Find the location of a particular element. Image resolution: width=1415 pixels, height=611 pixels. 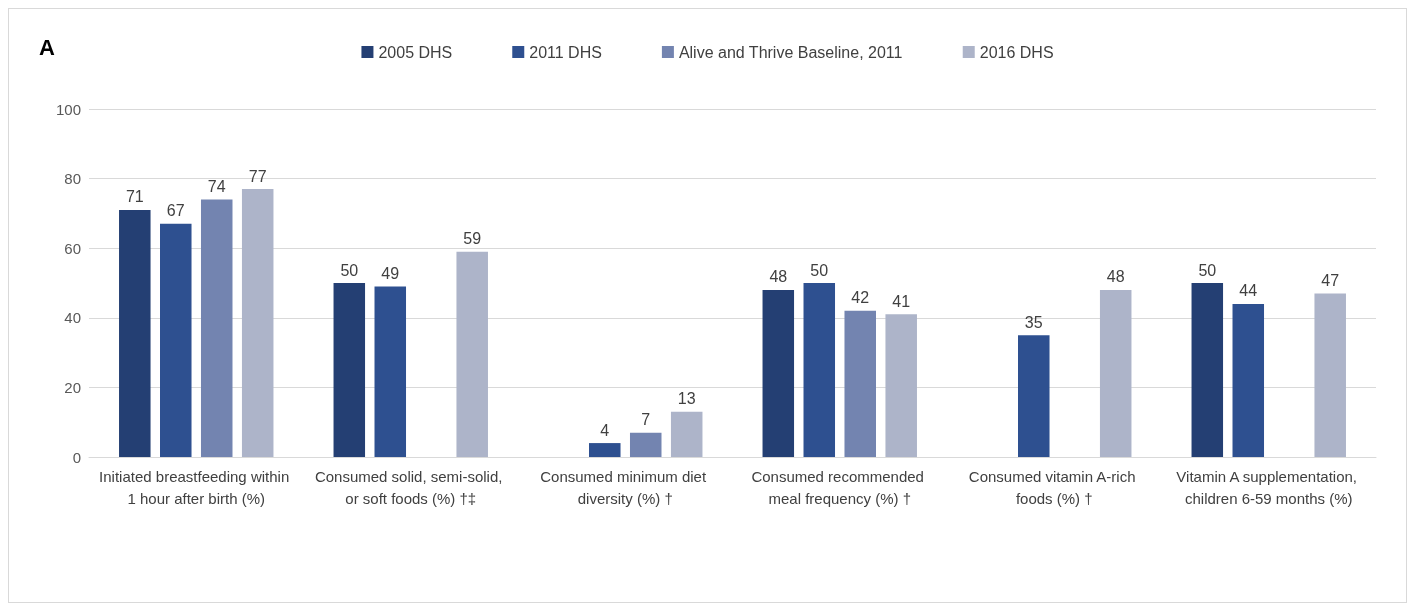

data-label: 44 is located at coordinates (1248, 291).